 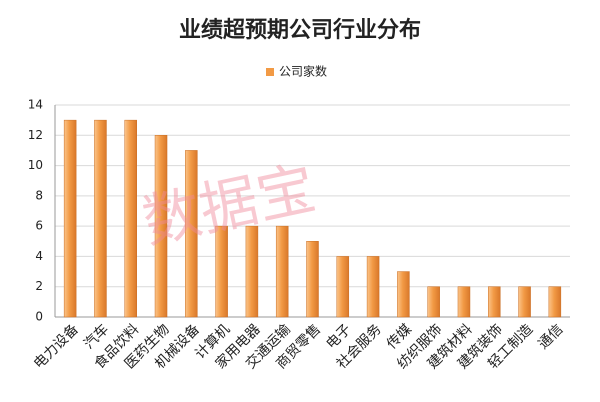 I want to click on legend-label: 公司家数, so click(x=303, y=71).